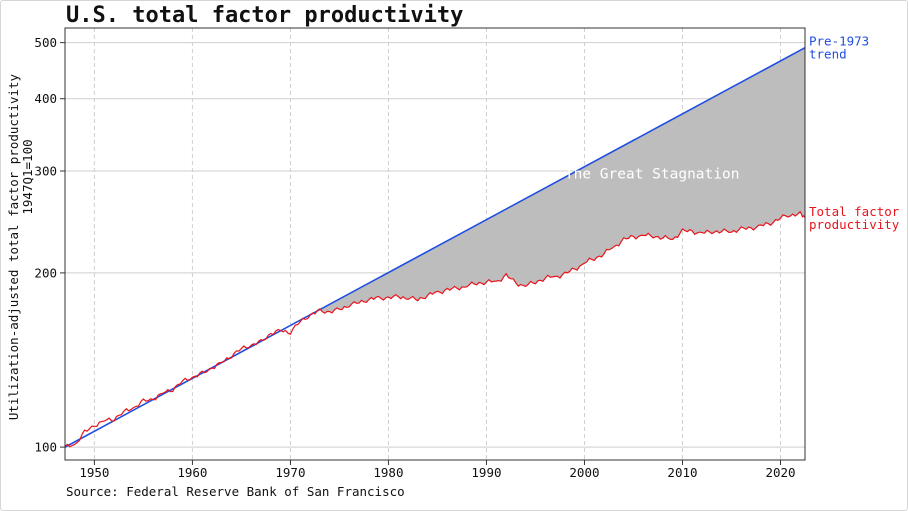  Describe the element at coordinates (265, 15) in the screenshot. I see `chart-title: U.S. total factor productivity` at that location.